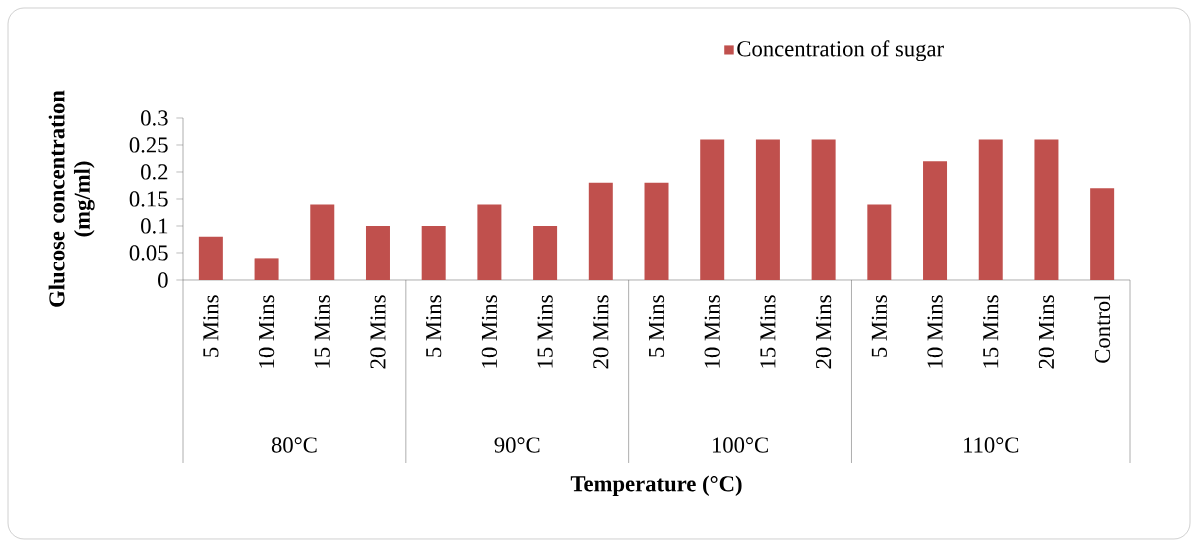  What do you see at coordinates (656, 486) in the screenshot?
I see `x-axis-title: Temperature (°C)` at bounding box center [656, 486].